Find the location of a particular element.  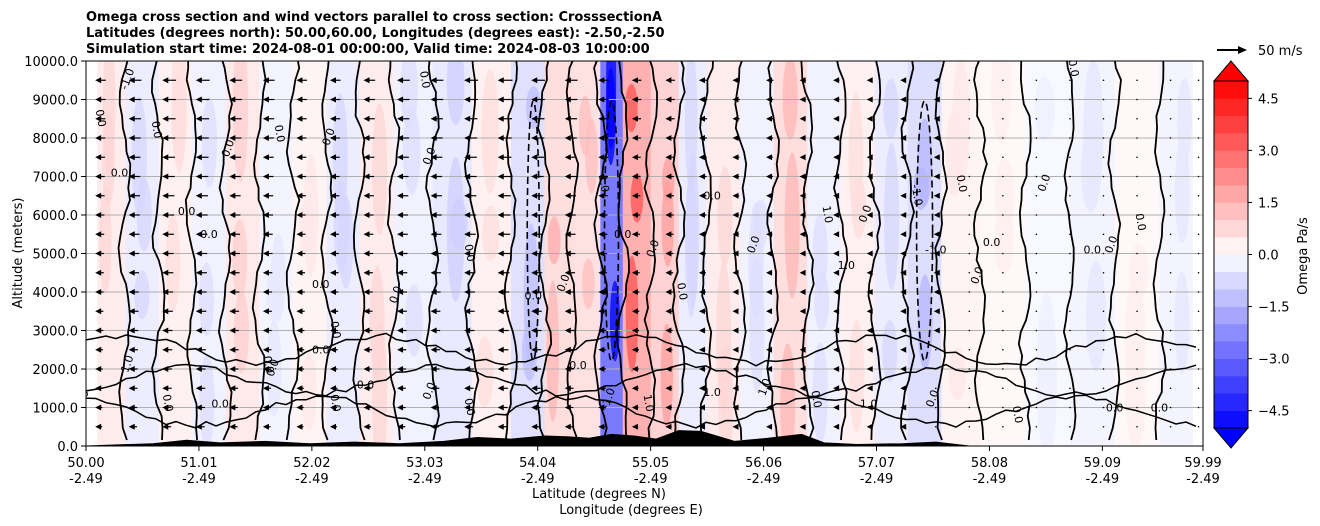

colorbar-extend-top is located at coordinates (1231, 71).